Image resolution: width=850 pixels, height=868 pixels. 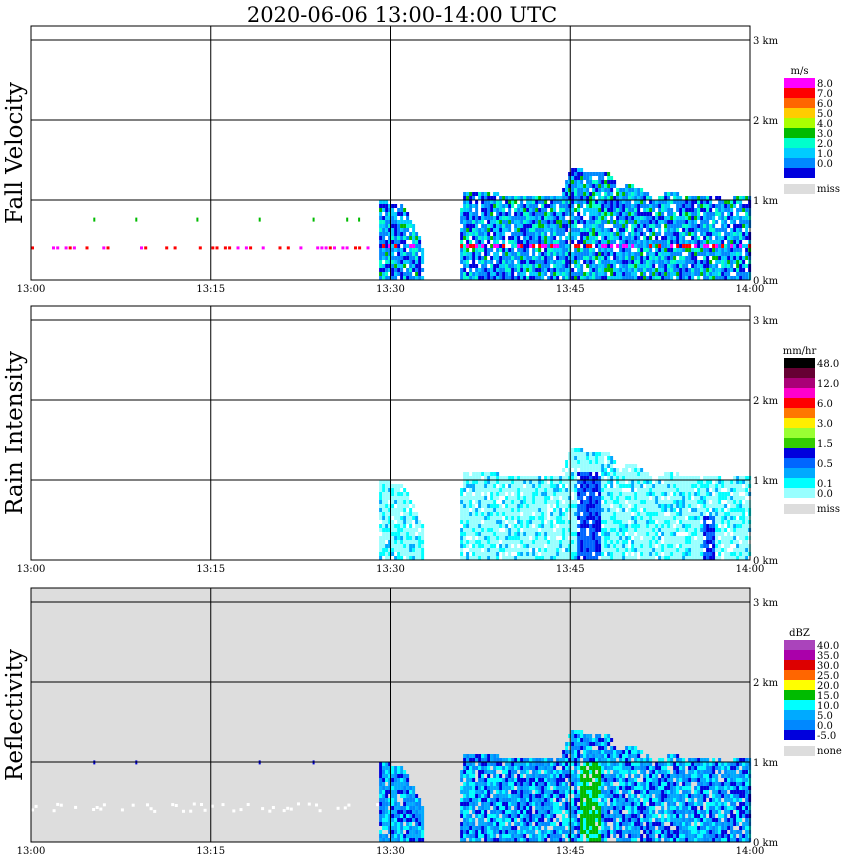 What do you see at coordinates (799, 403) in the screenshot?
I see `legend-swatch` at bounding box center [799, 403].